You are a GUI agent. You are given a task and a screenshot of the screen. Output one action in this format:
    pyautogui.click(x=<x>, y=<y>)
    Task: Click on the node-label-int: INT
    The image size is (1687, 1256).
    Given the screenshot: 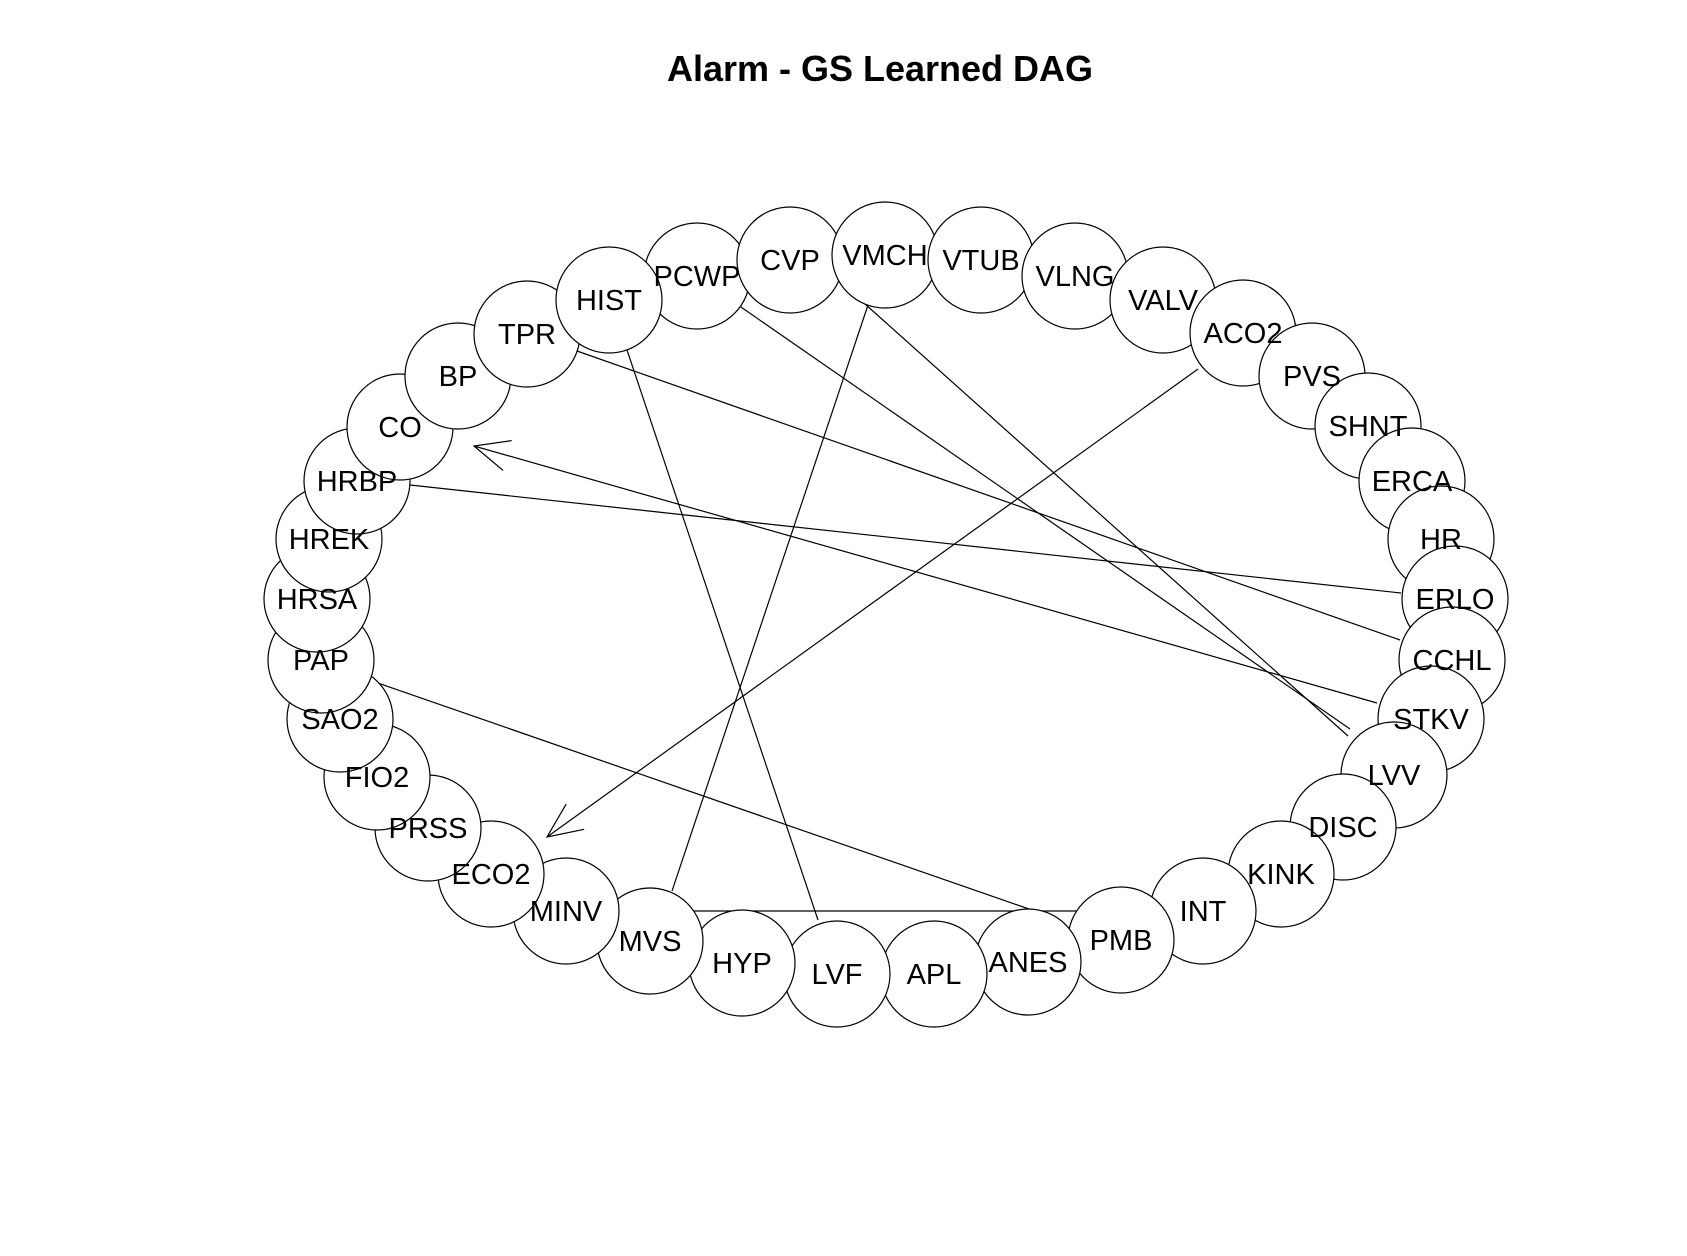 What is the action you would take?
    pyautogui.click(x=1203, y=912)
    